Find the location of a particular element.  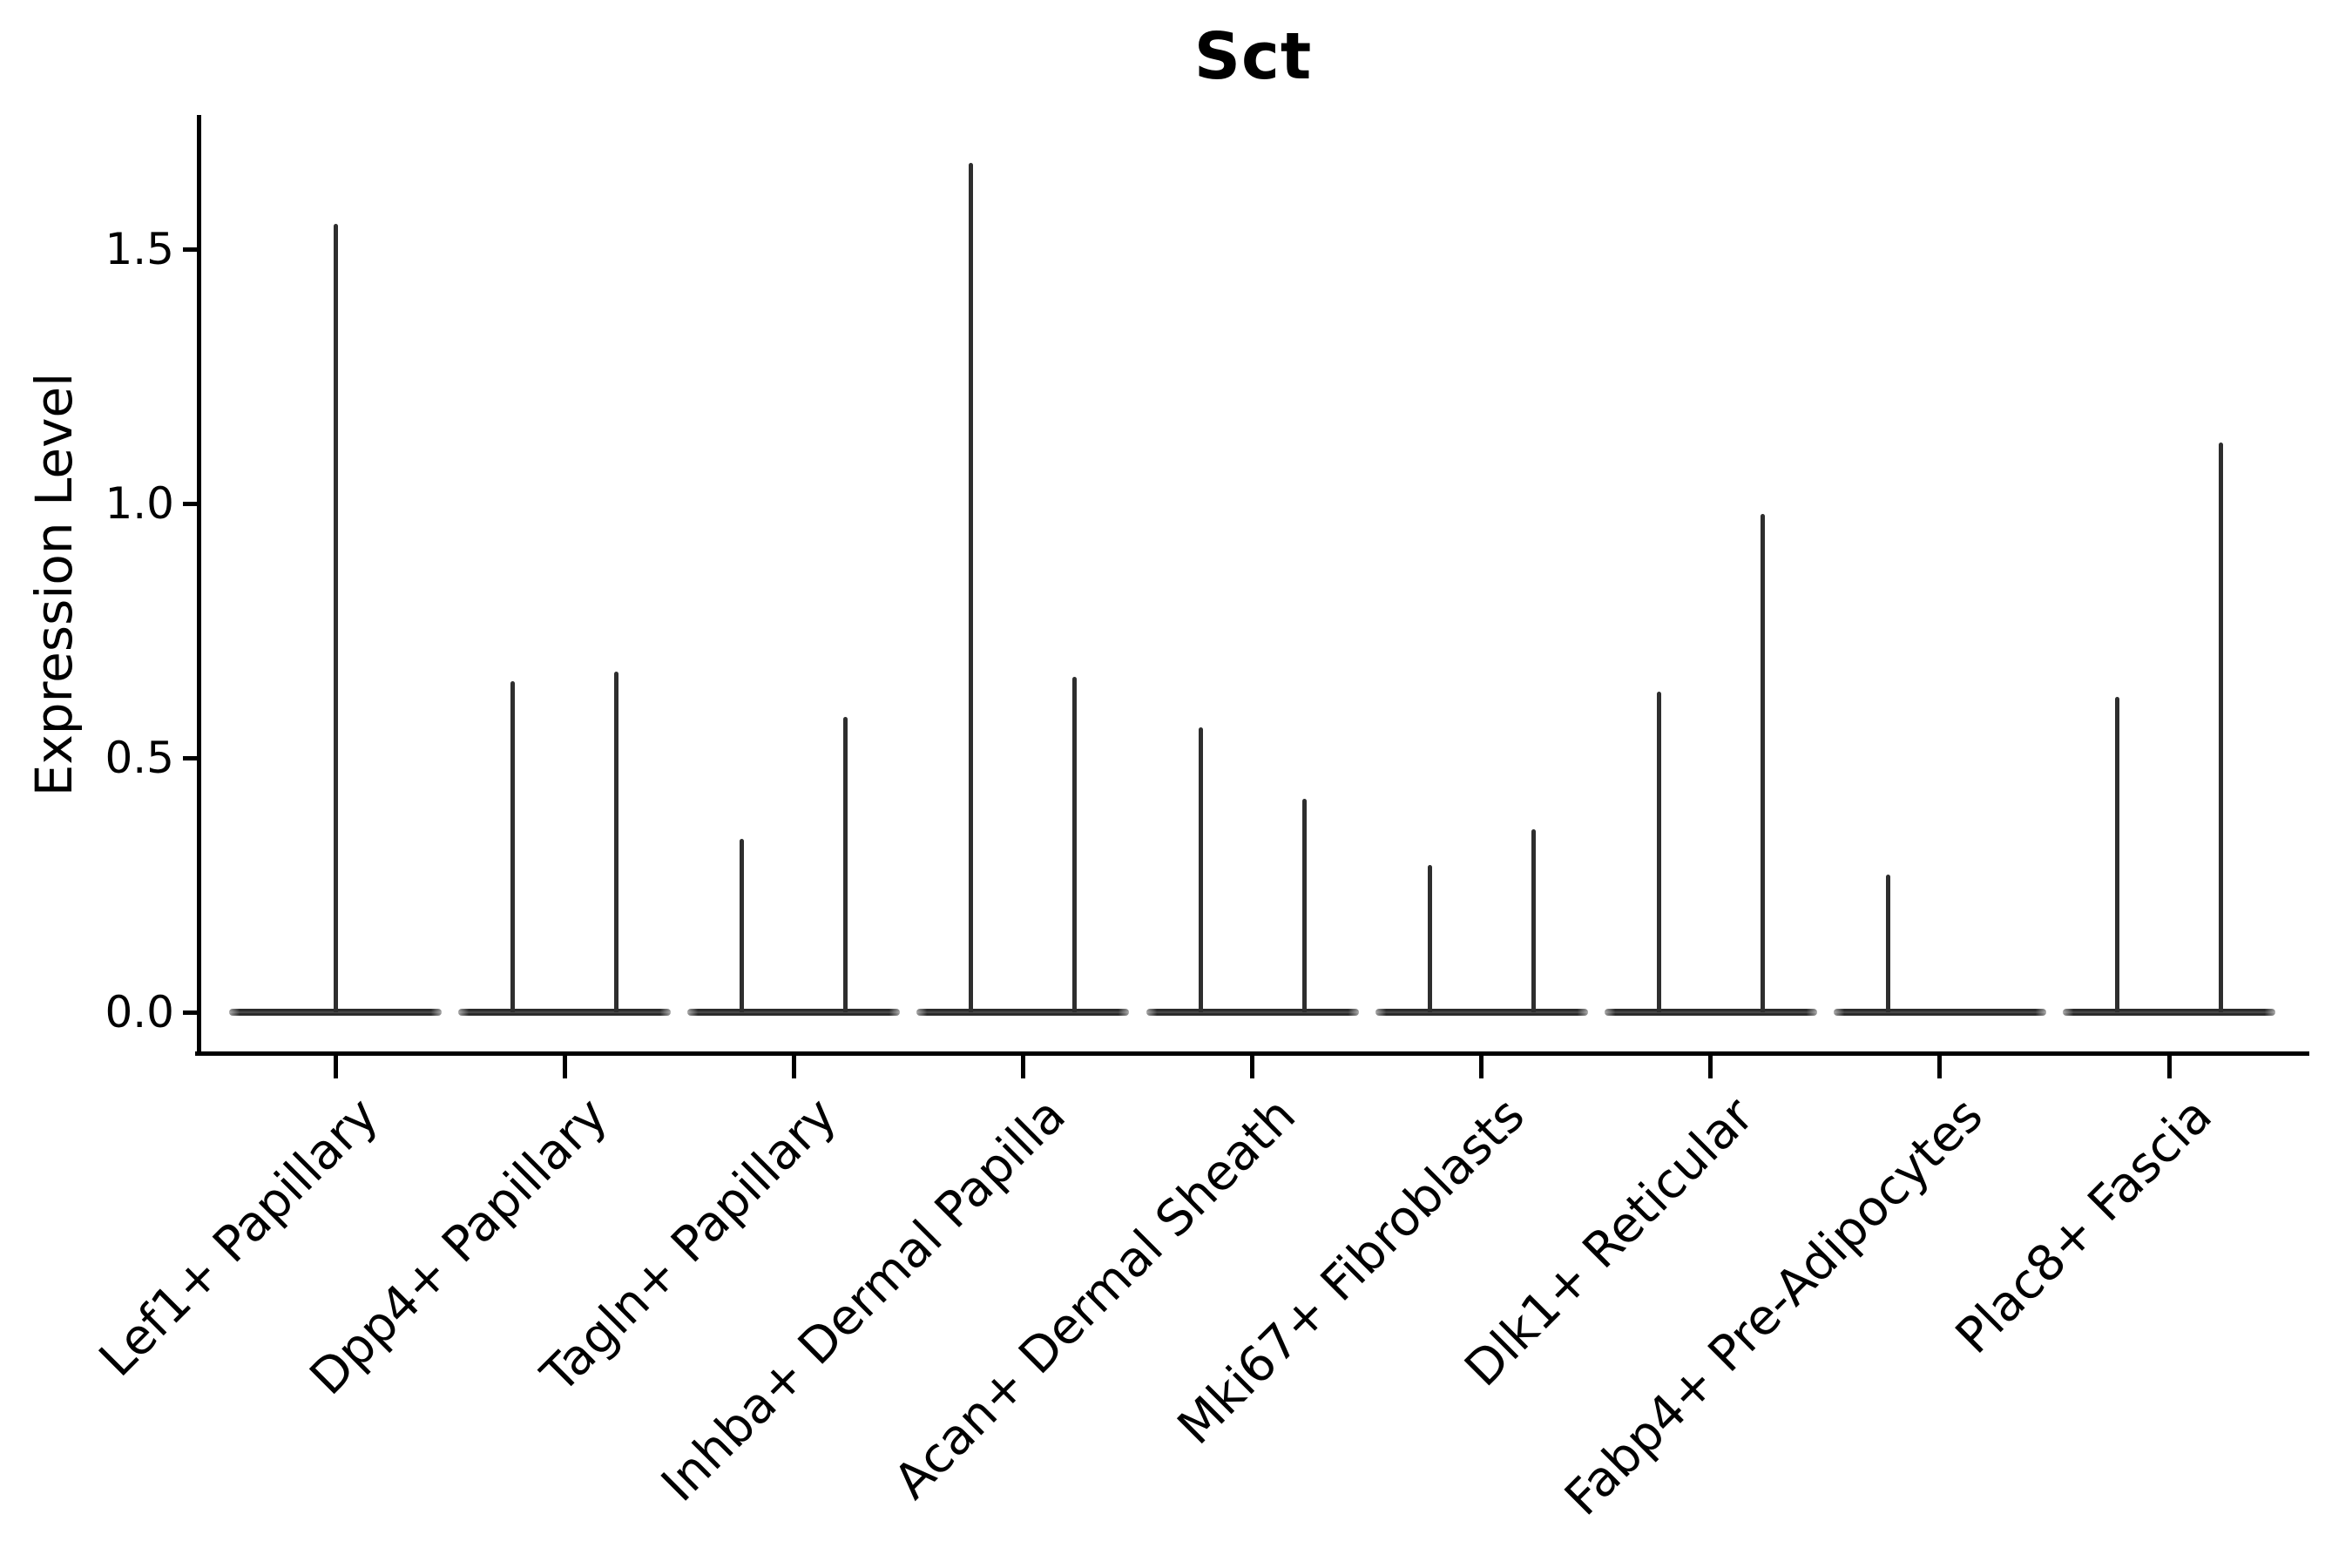

y-tick-label: 1.0 is located at coordinates (139, 504).